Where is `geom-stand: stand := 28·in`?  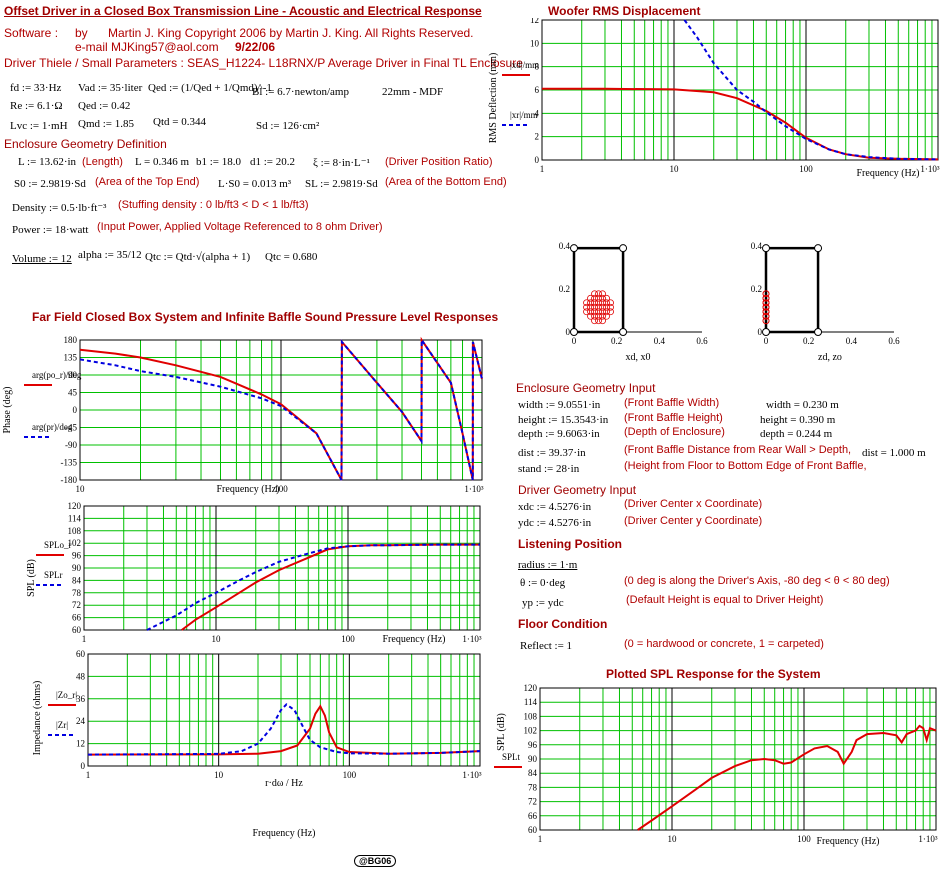 geom-stand: stand := 28·in is located at coordinates (549, 469).